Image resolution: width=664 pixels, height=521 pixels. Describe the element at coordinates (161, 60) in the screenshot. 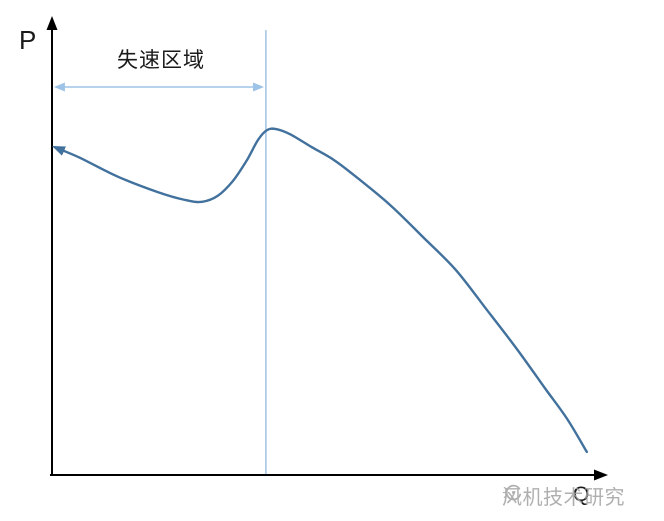

I see `stall-region-label: 失速区域` at that location.